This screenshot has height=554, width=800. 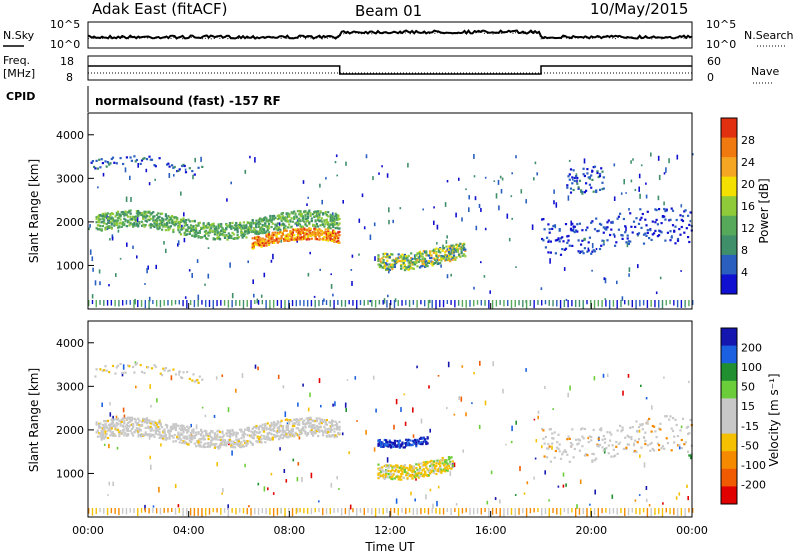 I want to click on colorbar-tick: -200, so click(x=753, y=484).